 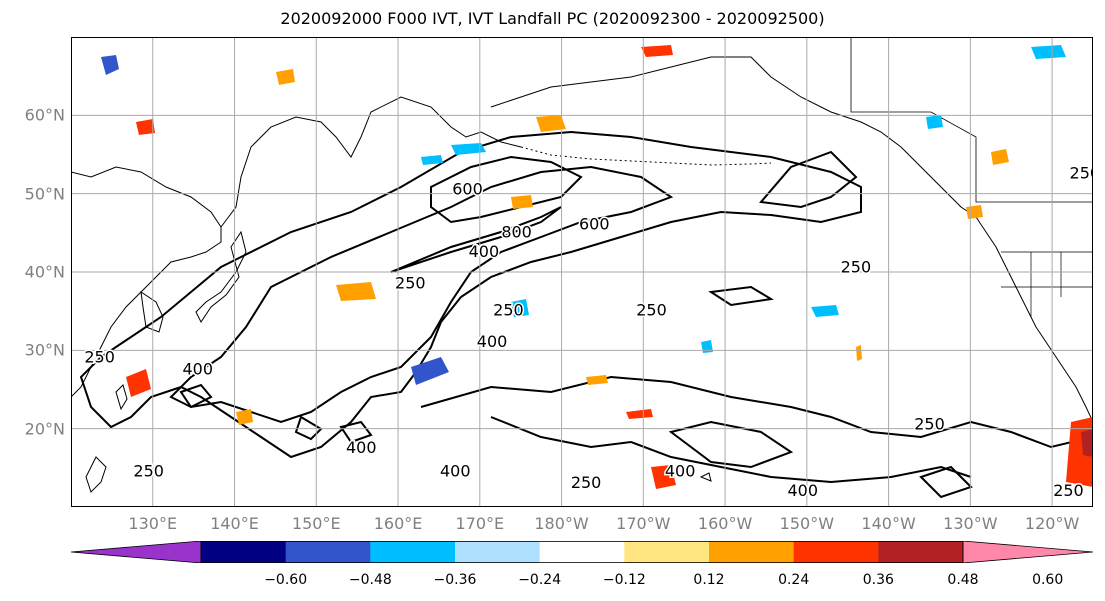 I want to click on latitude-tick-label: 30°N, so click(x=44, y=350).